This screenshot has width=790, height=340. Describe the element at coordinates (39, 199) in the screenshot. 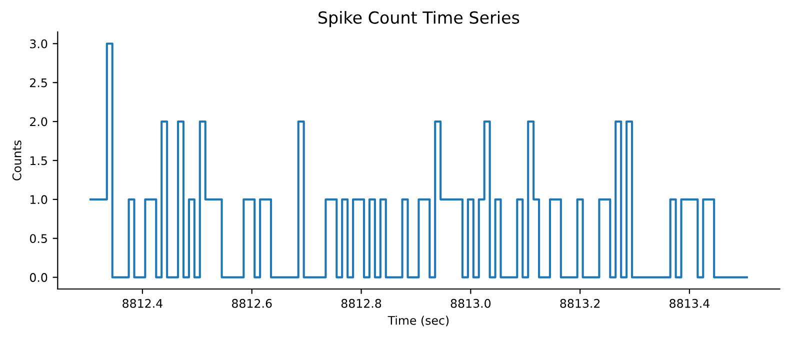

I see `y-tick-label: 1.0` at that location.